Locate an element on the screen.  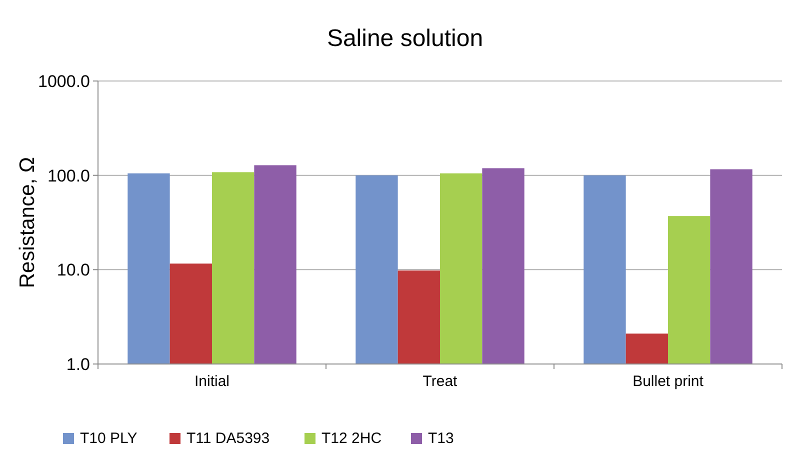
x-tick-label: Initial is located at coordinates (212, 381).